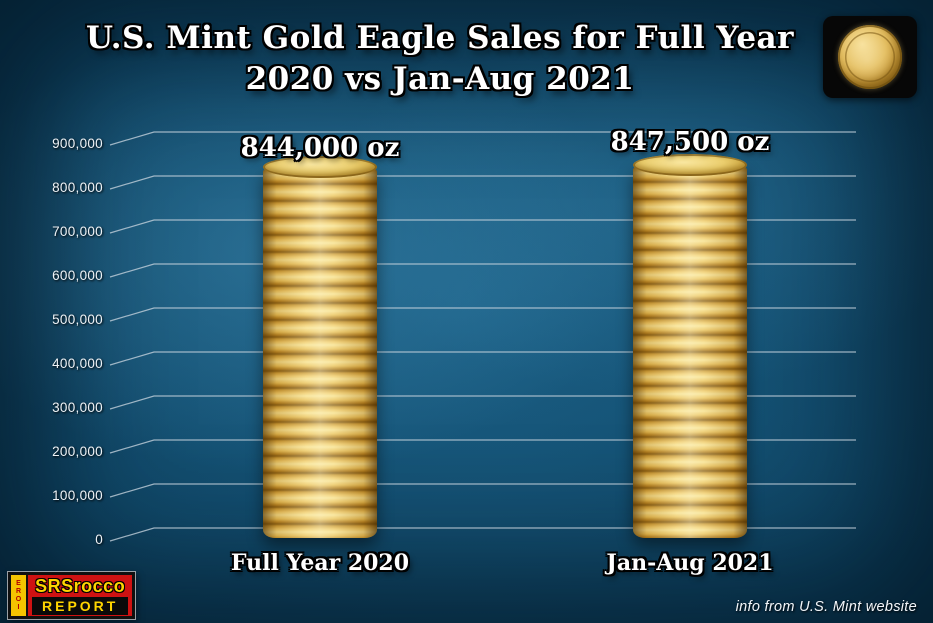 The width and height of the screenshot is (933, 623). Describe the element at coordinates (80, 586) in the screenshot. I see `logo-srsrocco-text: SRSrocco` at that location.